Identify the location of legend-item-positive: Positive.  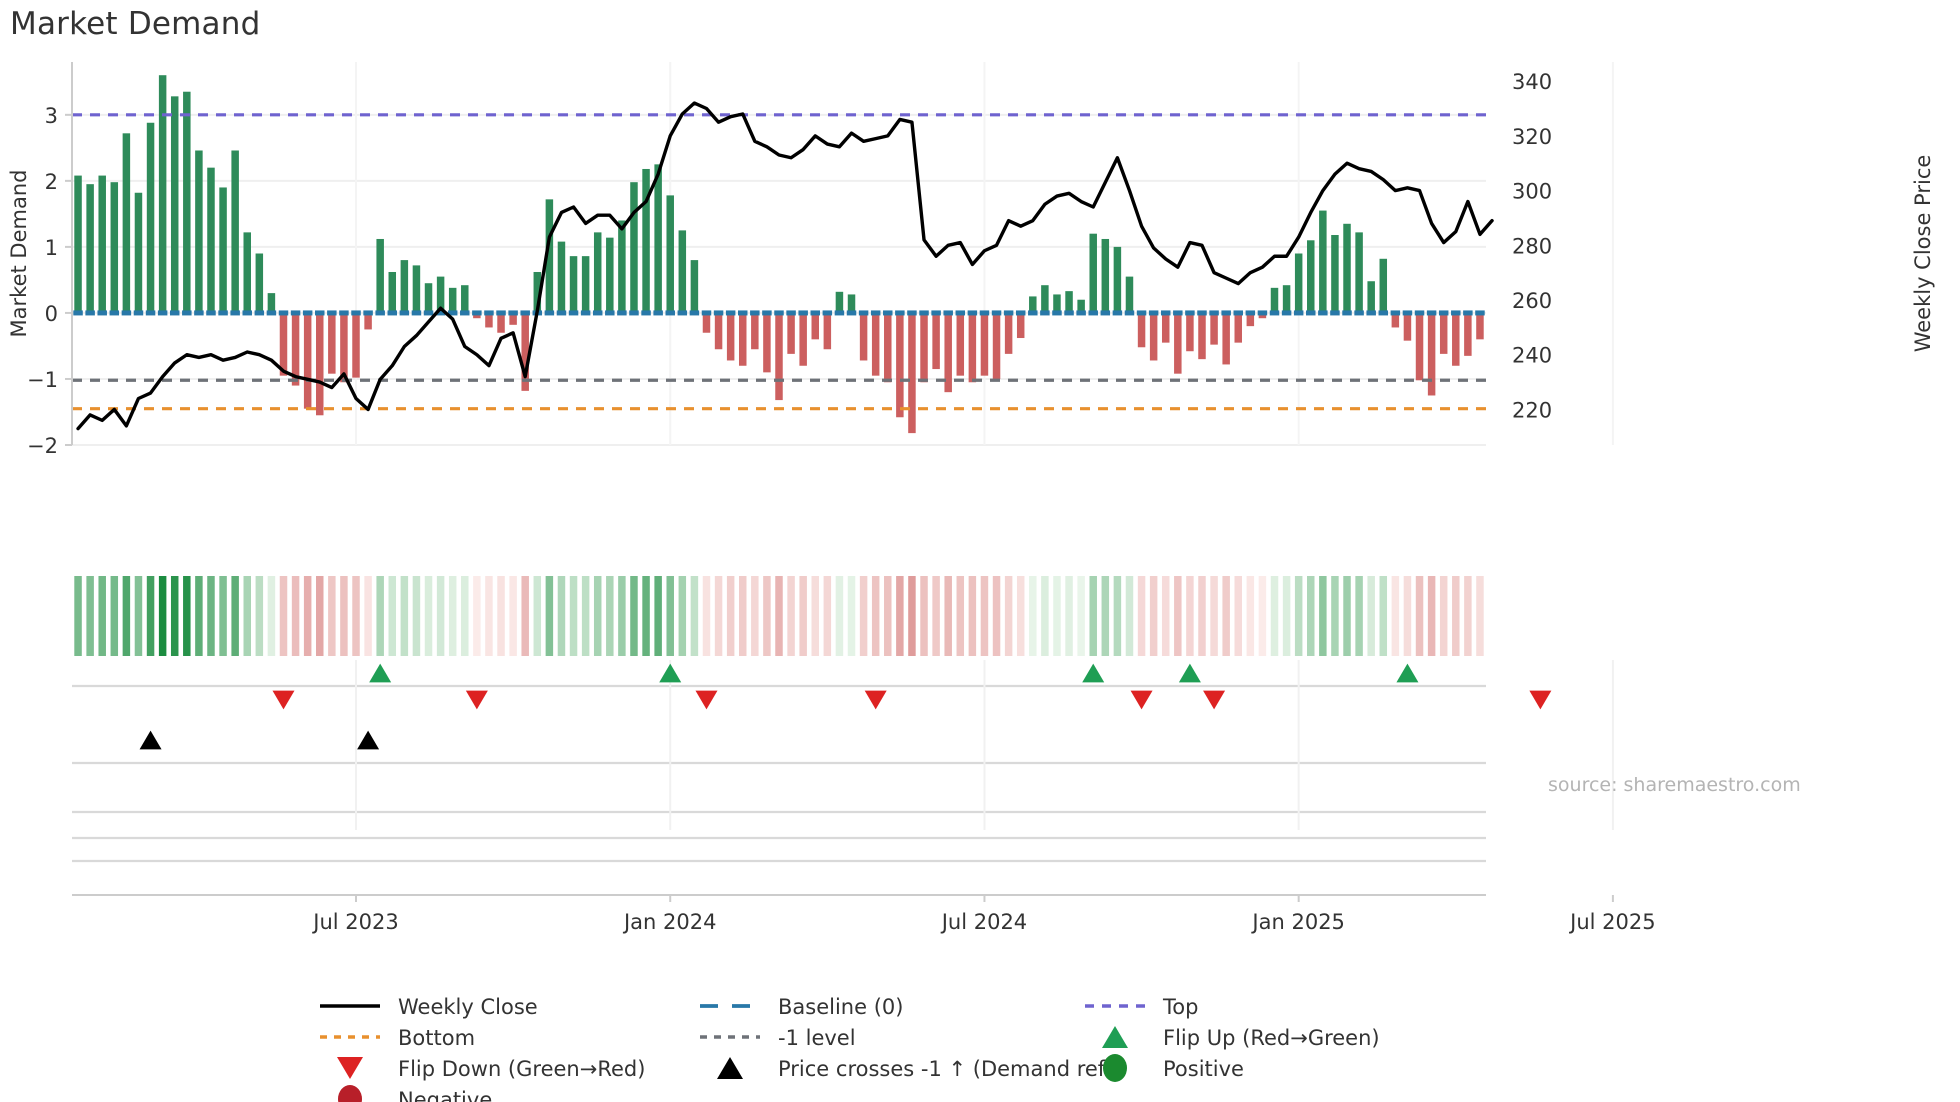
(1203, 1069).